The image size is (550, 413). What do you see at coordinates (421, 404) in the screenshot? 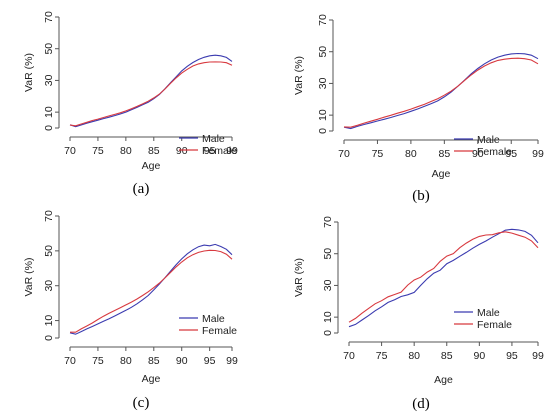
I see `panel-label: (d)` at bounding box center [421, 404].